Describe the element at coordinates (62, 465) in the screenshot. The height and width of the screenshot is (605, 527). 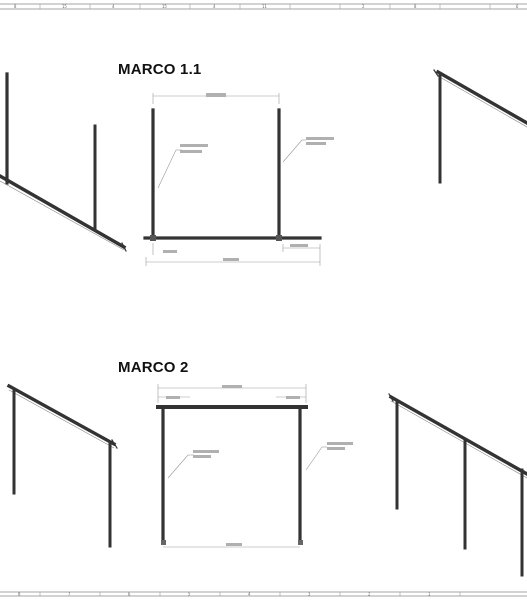
I see `marco-2-iso-left` at that location.